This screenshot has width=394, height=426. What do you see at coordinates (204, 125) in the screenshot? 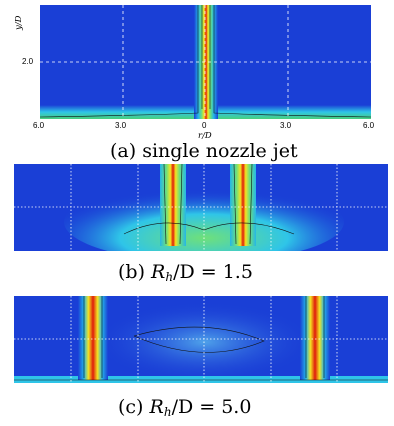
I see `panel-a-x-tick-3: 0` at bounding box center [204, 125].